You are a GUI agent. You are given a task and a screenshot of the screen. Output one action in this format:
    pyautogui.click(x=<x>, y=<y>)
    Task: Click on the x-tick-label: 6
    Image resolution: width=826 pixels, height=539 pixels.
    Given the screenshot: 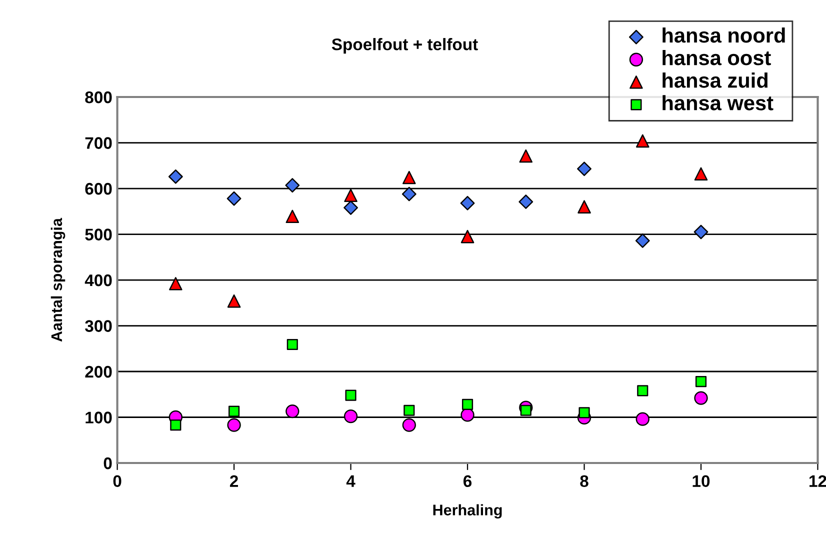 What is the action you would take?
    pyautogui.click(x=467, y=481)
    